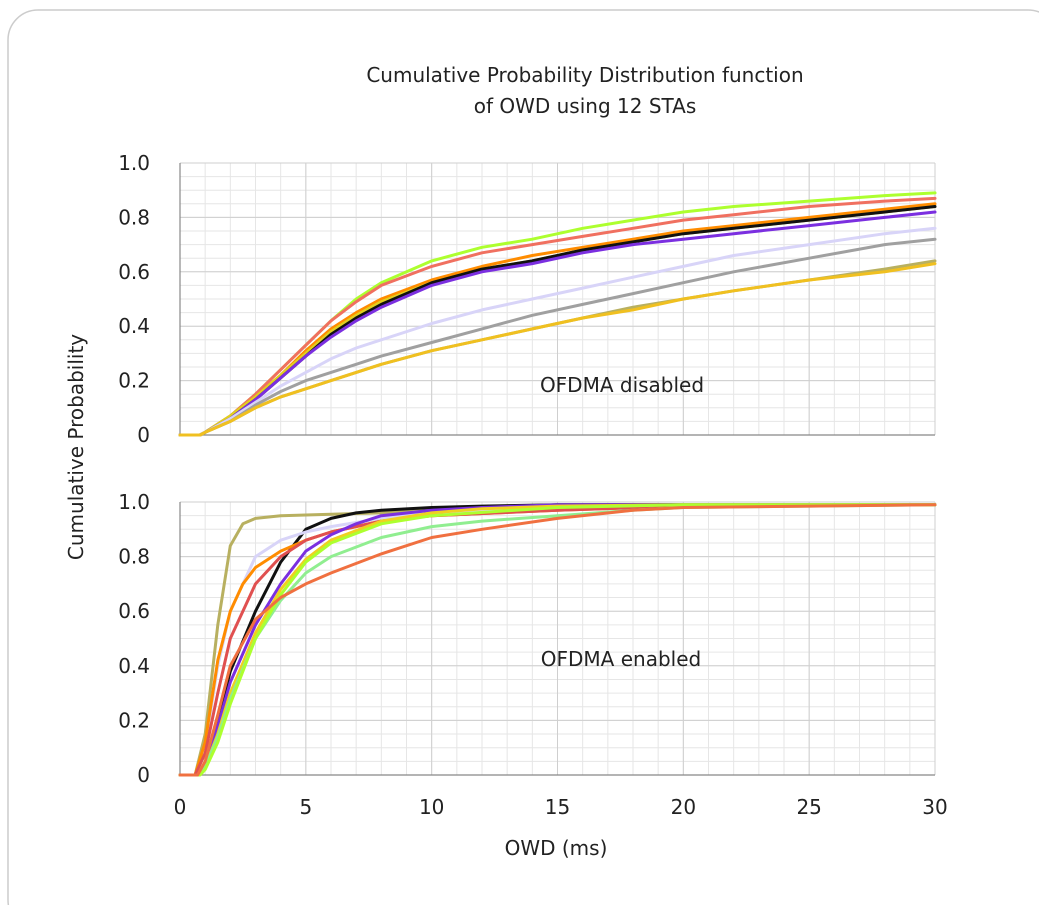  Describe the element at coordinates (557, 807) in the screenshot. I see `x-tick-label: 15` at that location.